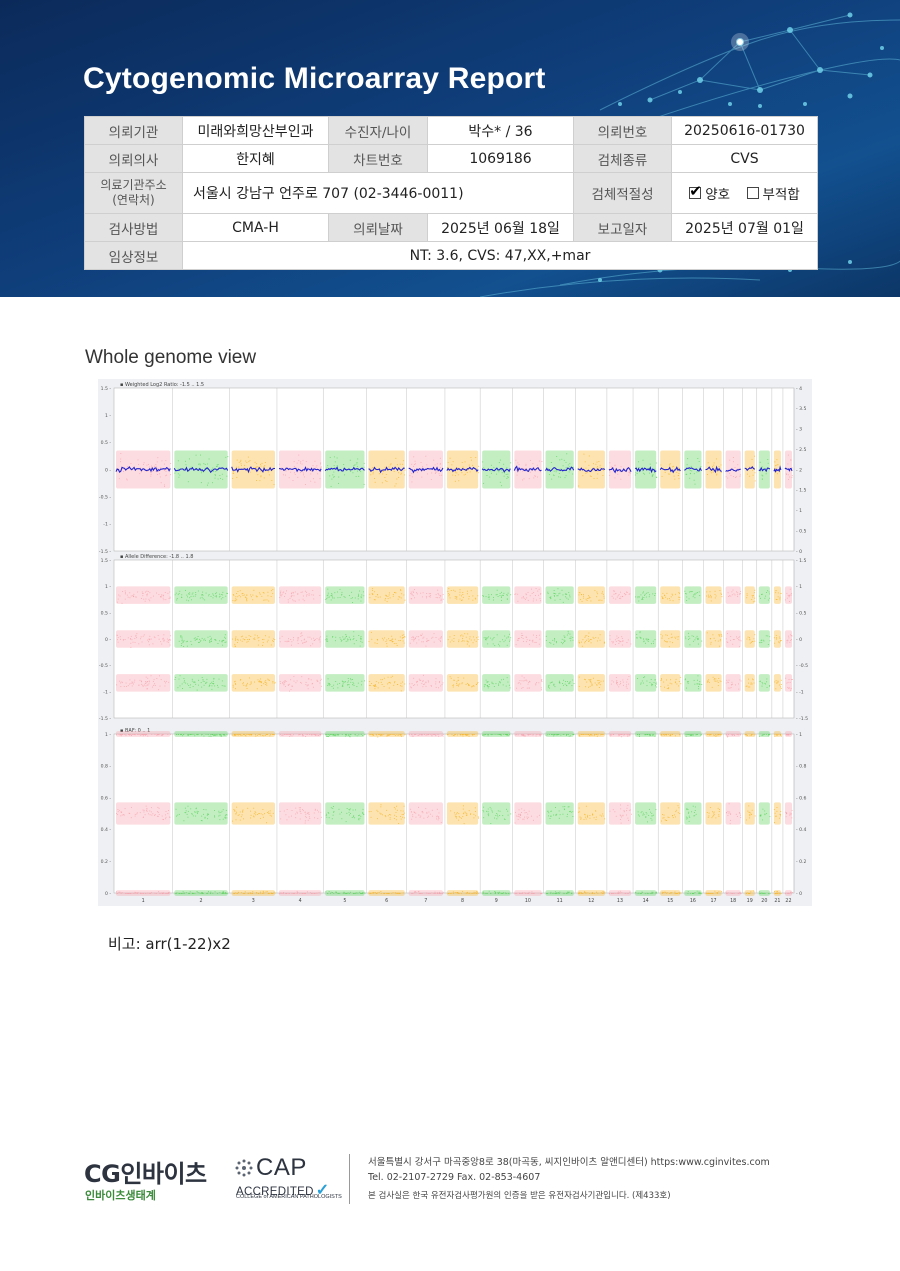  I want to click on divider, so click(349, 1179).